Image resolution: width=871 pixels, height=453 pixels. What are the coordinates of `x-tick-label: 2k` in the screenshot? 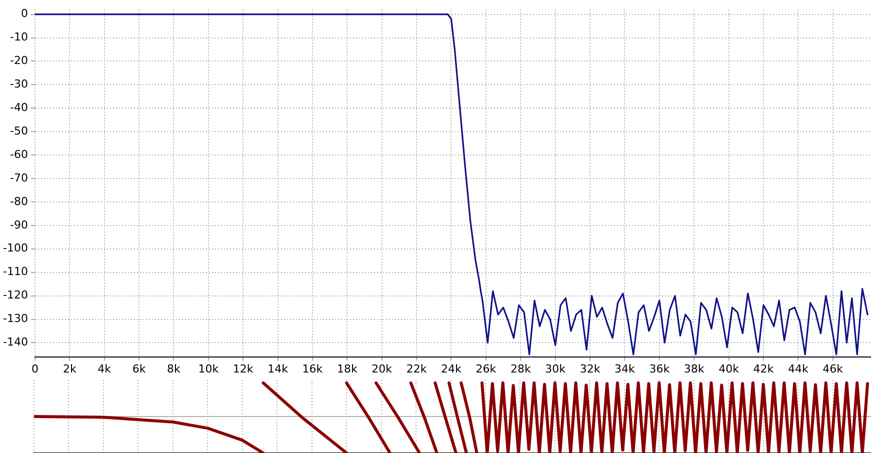 It's located at (69, 369).